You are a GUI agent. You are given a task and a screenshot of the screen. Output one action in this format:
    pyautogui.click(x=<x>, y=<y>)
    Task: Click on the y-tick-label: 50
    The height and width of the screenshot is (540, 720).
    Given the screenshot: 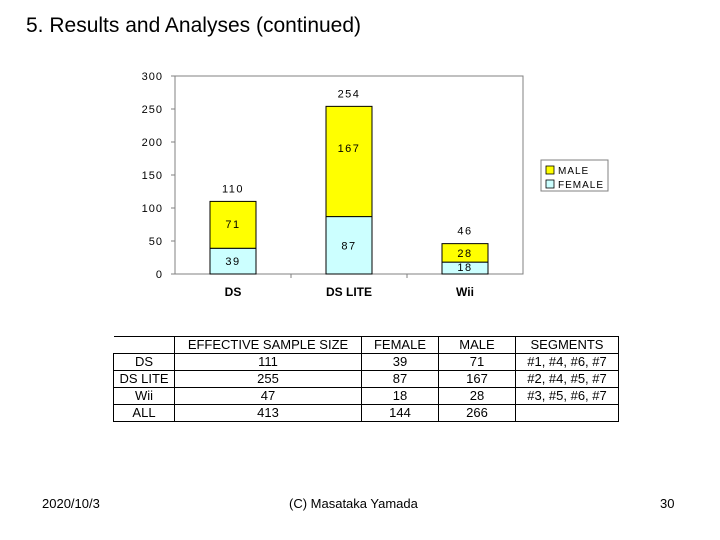 What is the action you would take?
    pyautogui.click(x=156, y=242)
    